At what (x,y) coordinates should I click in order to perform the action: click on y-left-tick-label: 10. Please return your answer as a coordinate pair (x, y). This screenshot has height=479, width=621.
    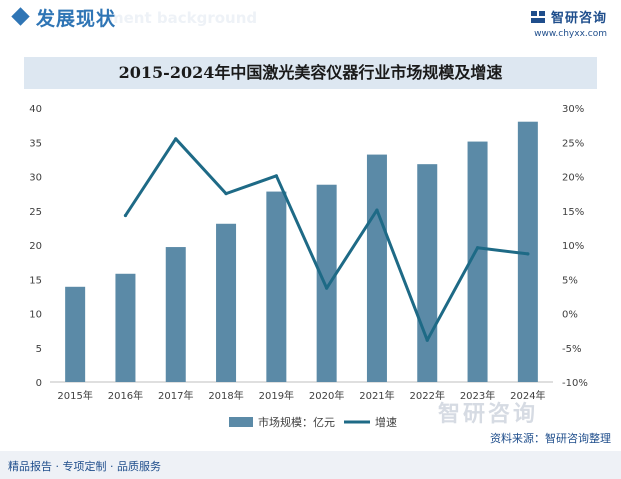
    Looking at the image, I should click on (35, 315).